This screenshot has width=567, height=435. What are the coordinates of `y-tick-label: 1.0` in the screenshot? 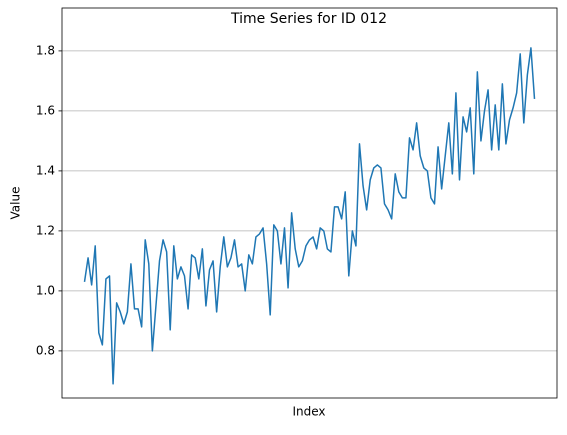 It's located at (45, 290).